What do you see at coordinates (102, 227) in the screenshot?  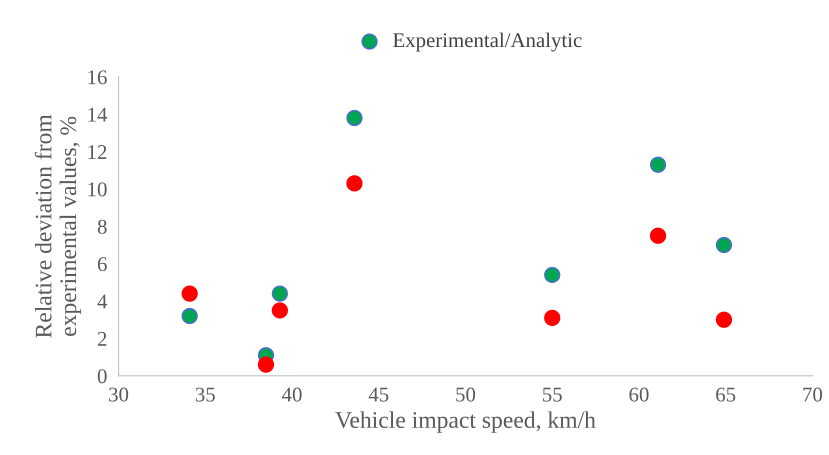 I see `y-tick-label: 8` at bounding box center [102, 227].